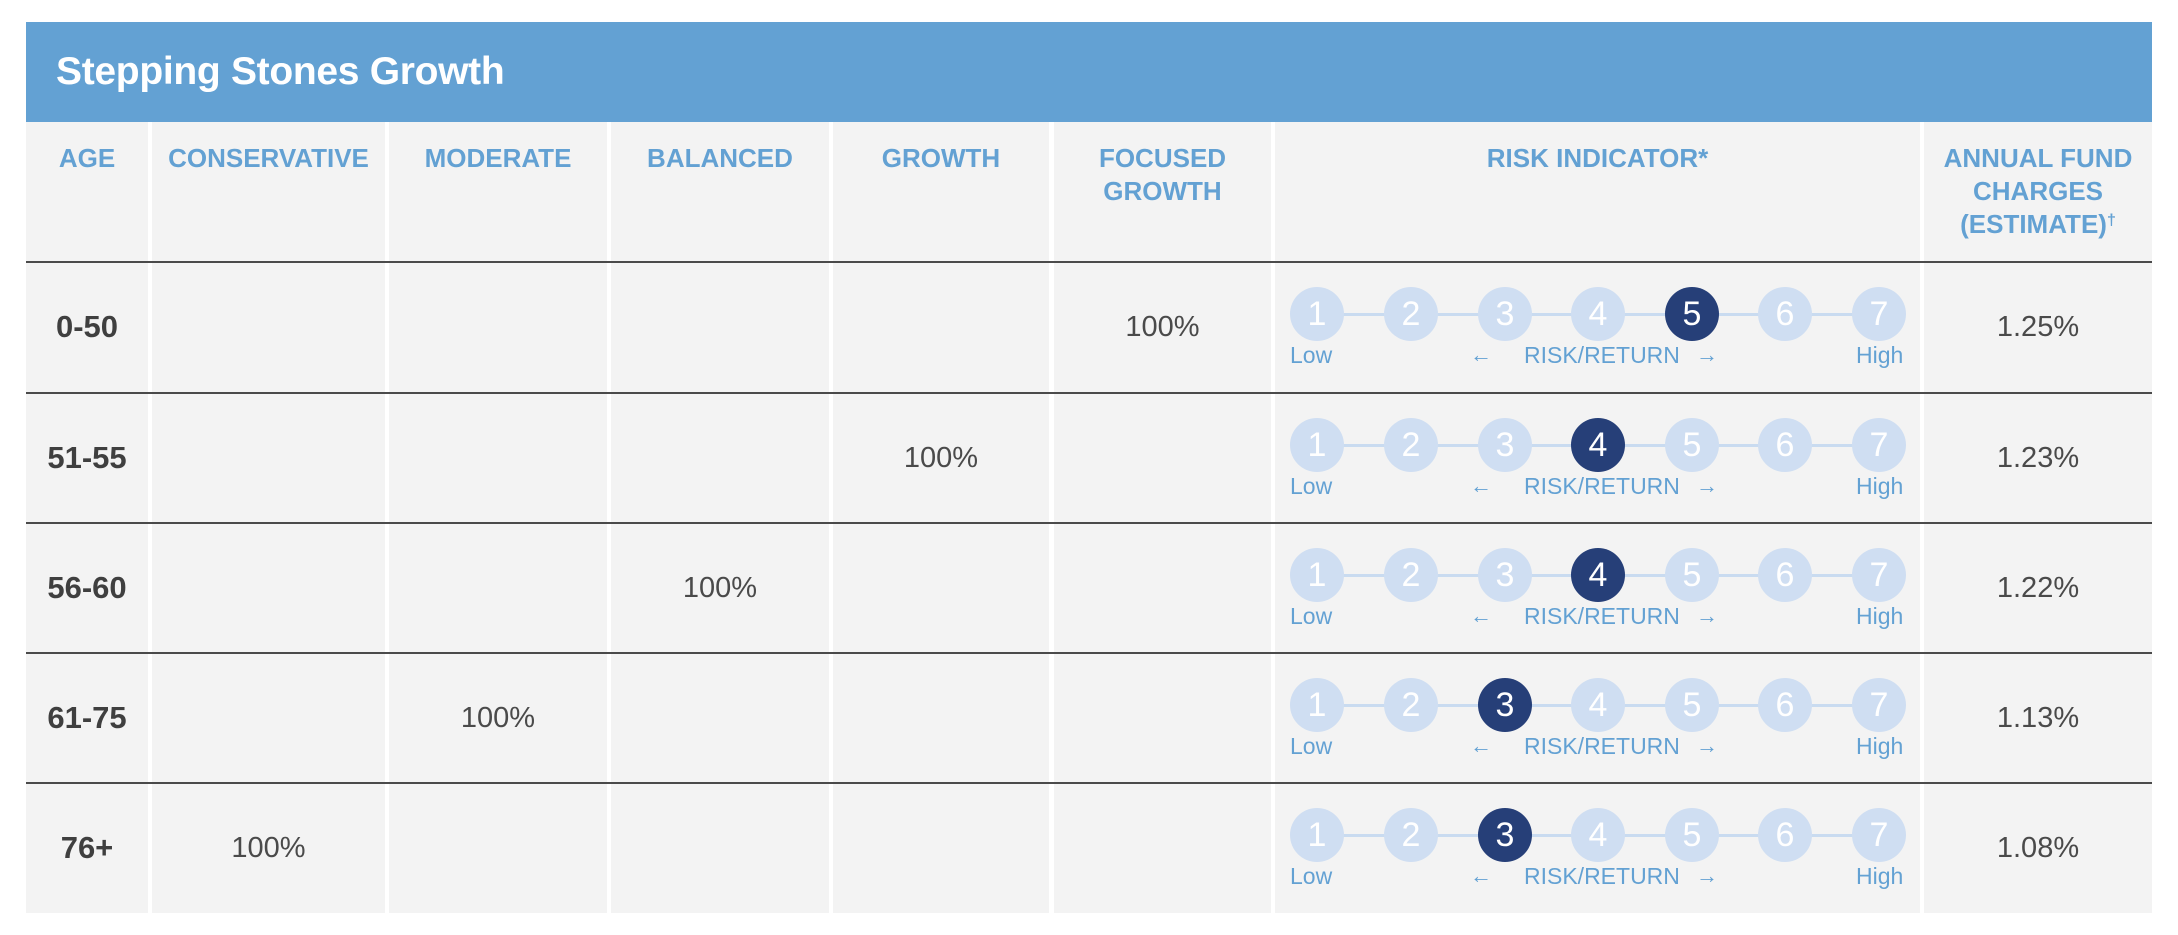  Describe the element at coordinates (87, 717) in the screenshot. I see `age-range-cell: 61-75` at that location.